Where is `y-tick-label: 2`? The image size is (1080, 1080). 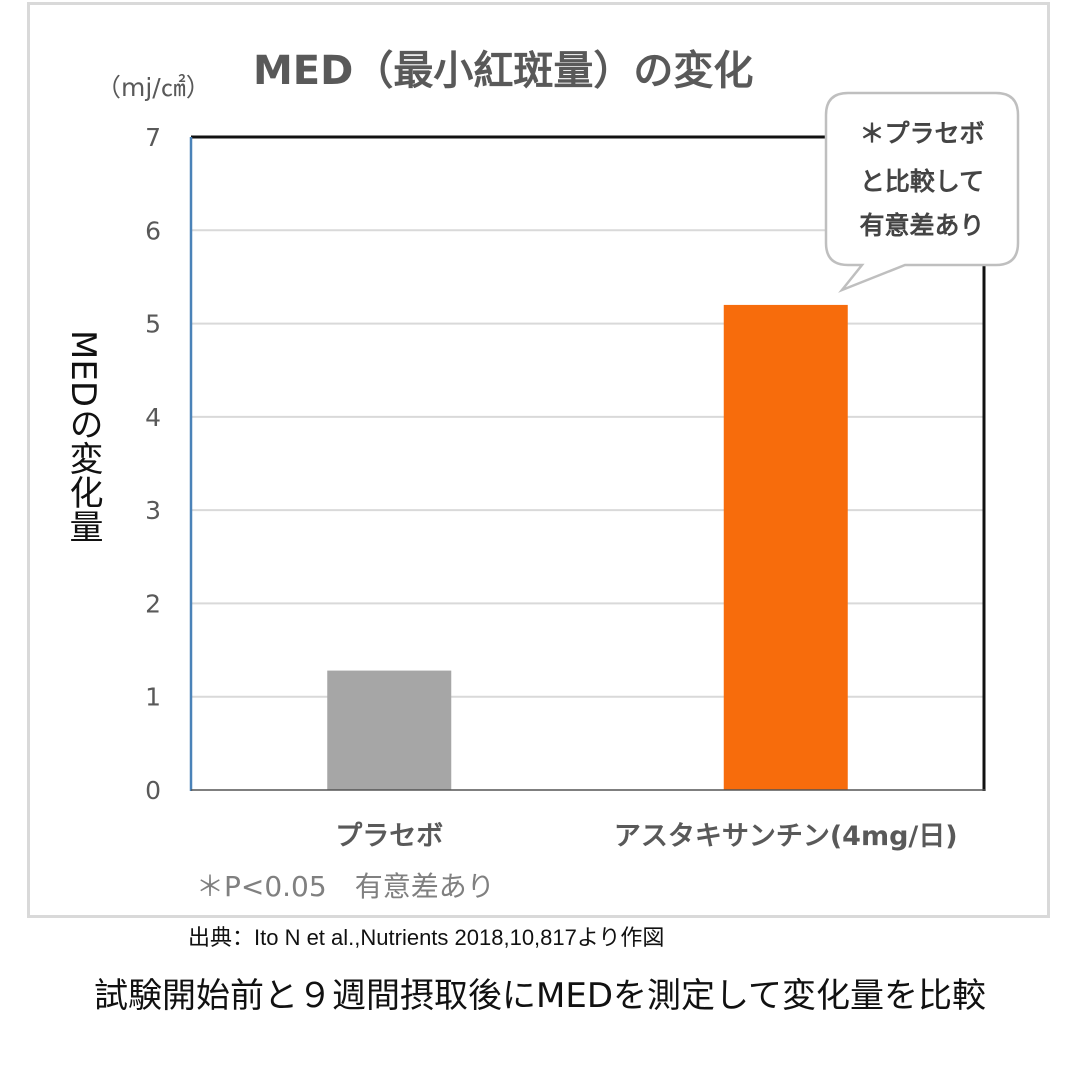
y-tick-label: 2 is located at coordinates (153, 603).